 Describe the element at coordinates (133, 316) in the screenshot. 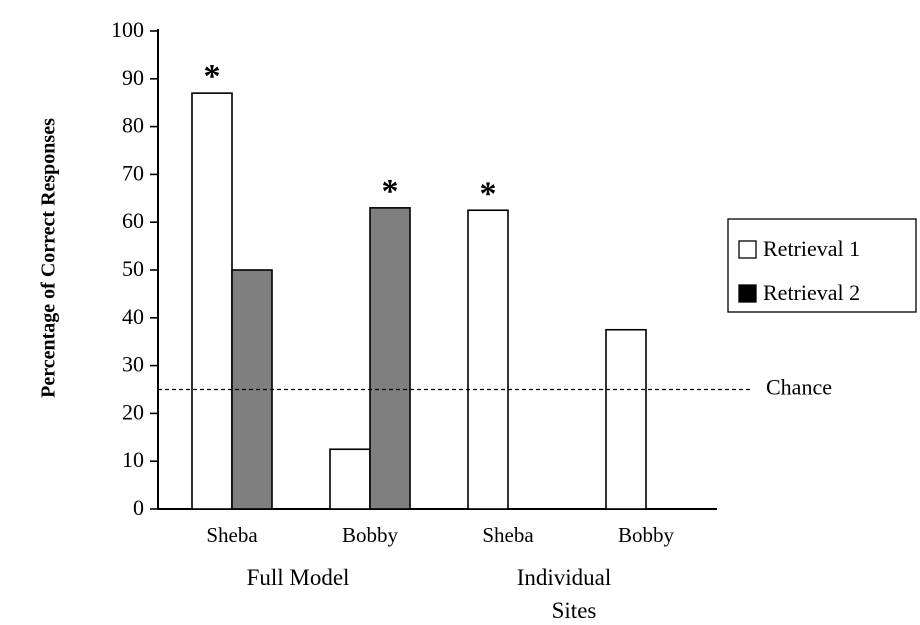

I see `y-tick-label: 40` at that location.